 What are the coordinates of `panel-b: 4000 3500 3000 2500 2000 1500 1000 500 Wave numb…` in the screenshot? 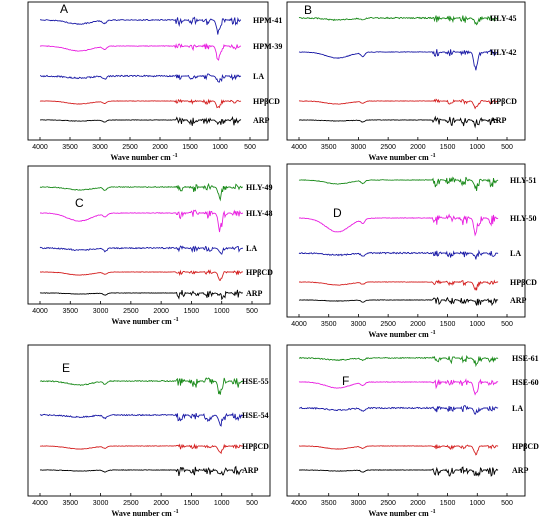 It's located at (406, 81).